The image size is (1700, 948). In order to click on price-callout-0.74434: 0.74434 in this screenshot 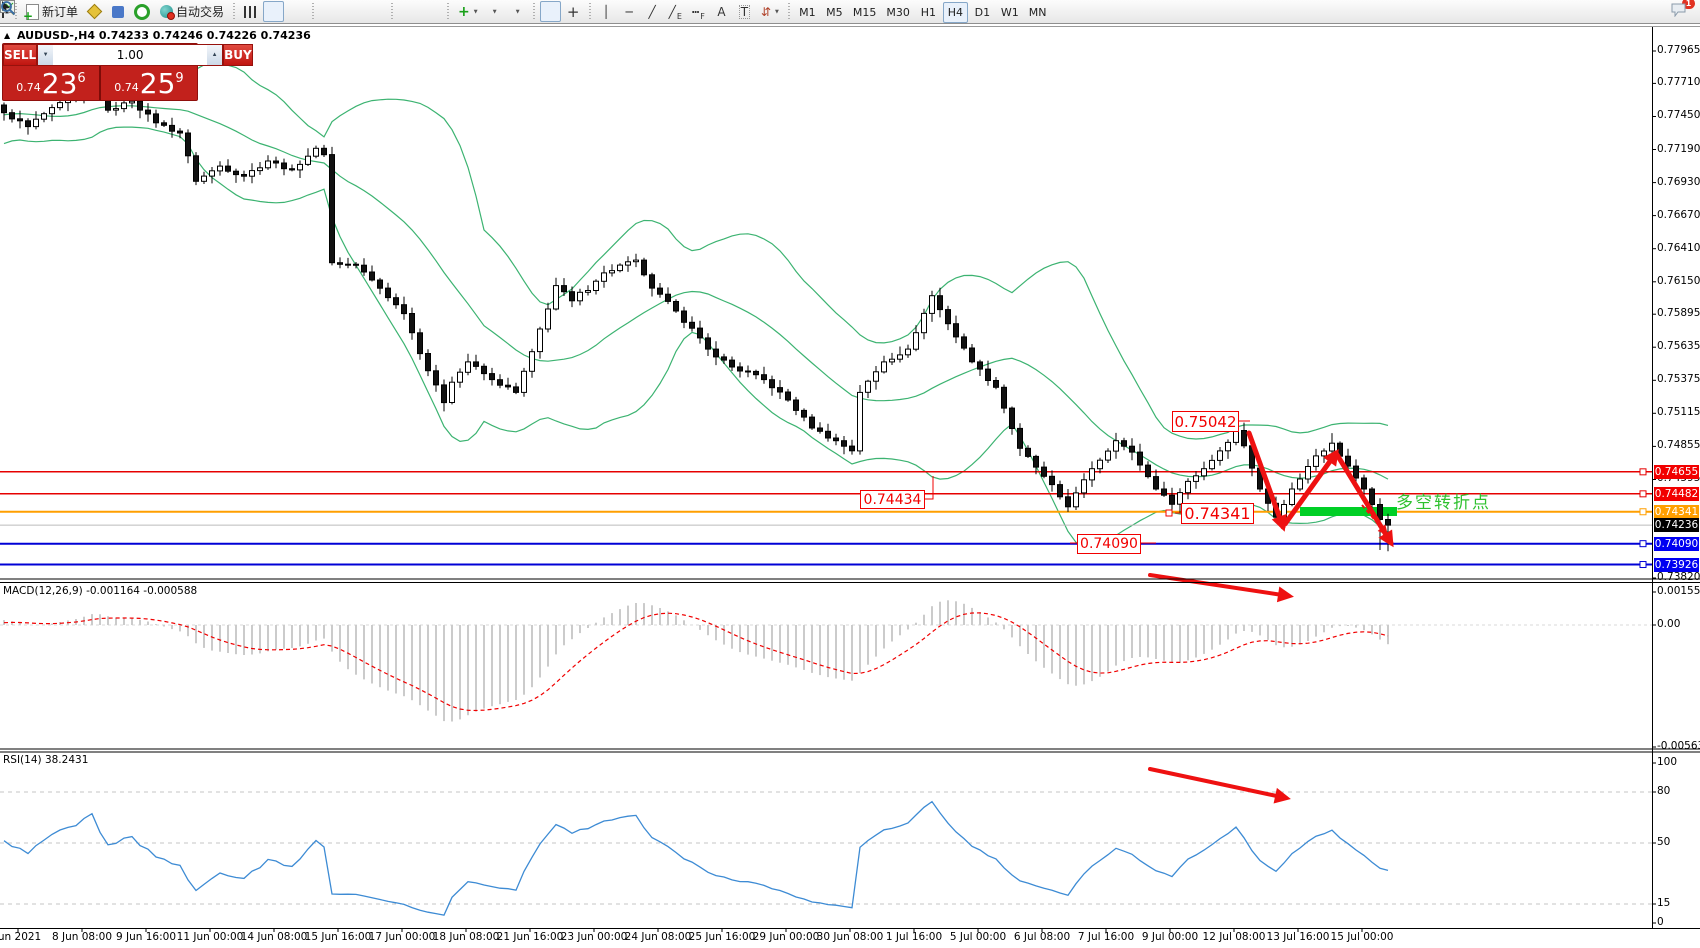, I will do `click(892, 499)`.